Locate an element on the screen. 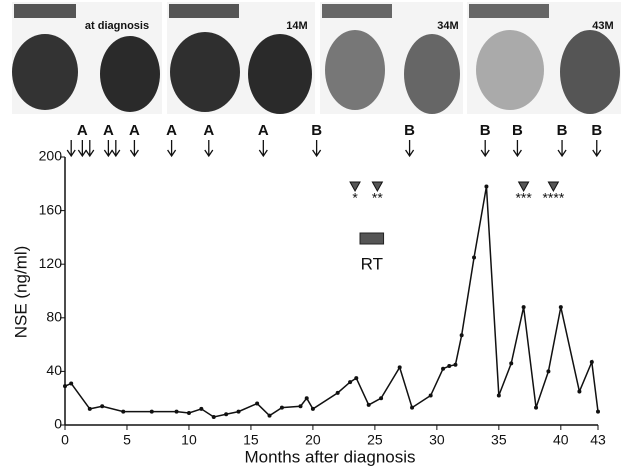  ct-label: 34M is located at coordinates (447, 26).